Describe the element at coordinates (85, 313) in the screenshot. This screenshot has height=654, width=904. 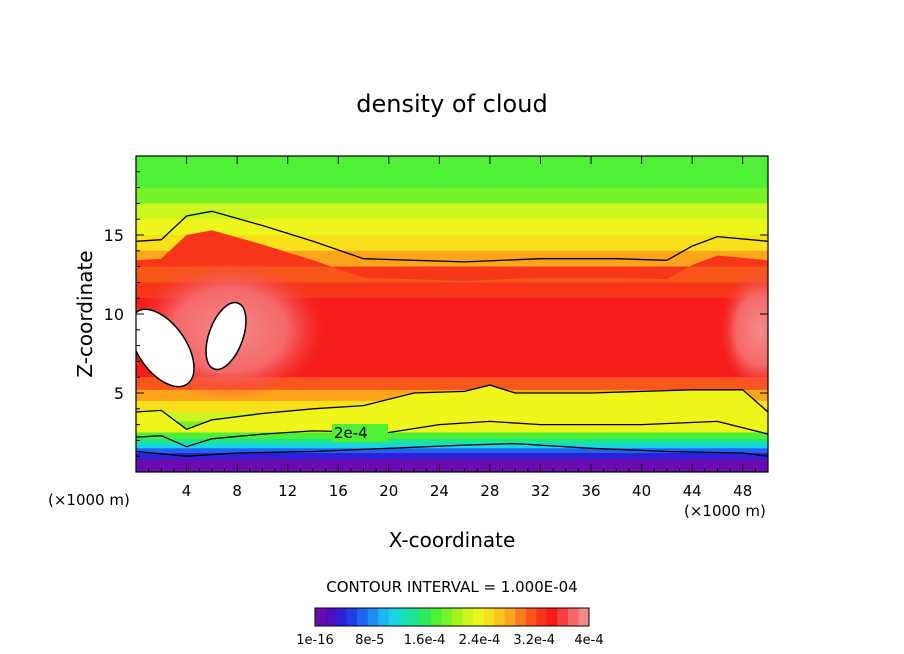
I see `y-axis-label: Z-coordinate` at that location.